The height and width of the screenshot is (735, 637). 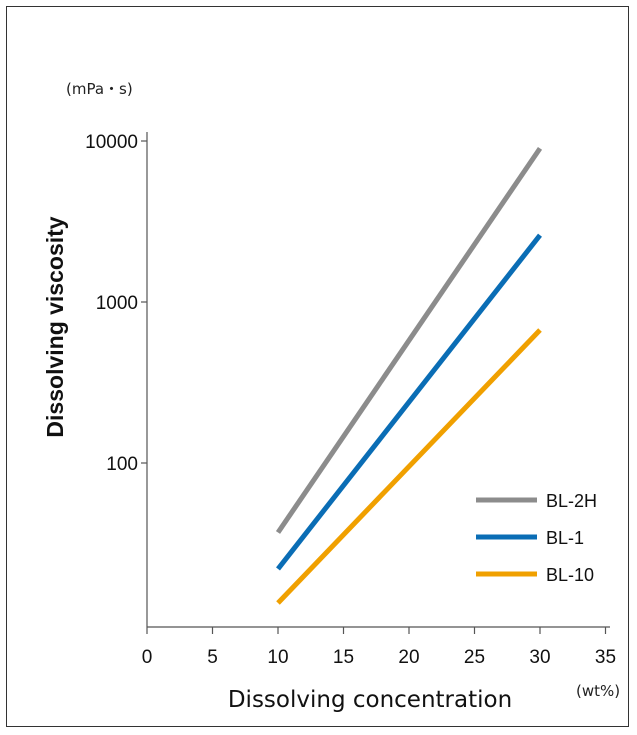 What do you see at coordinates (539, 657) in the screenshot?
I see `x-tick-label: 30` at bounding box center [539, 657].